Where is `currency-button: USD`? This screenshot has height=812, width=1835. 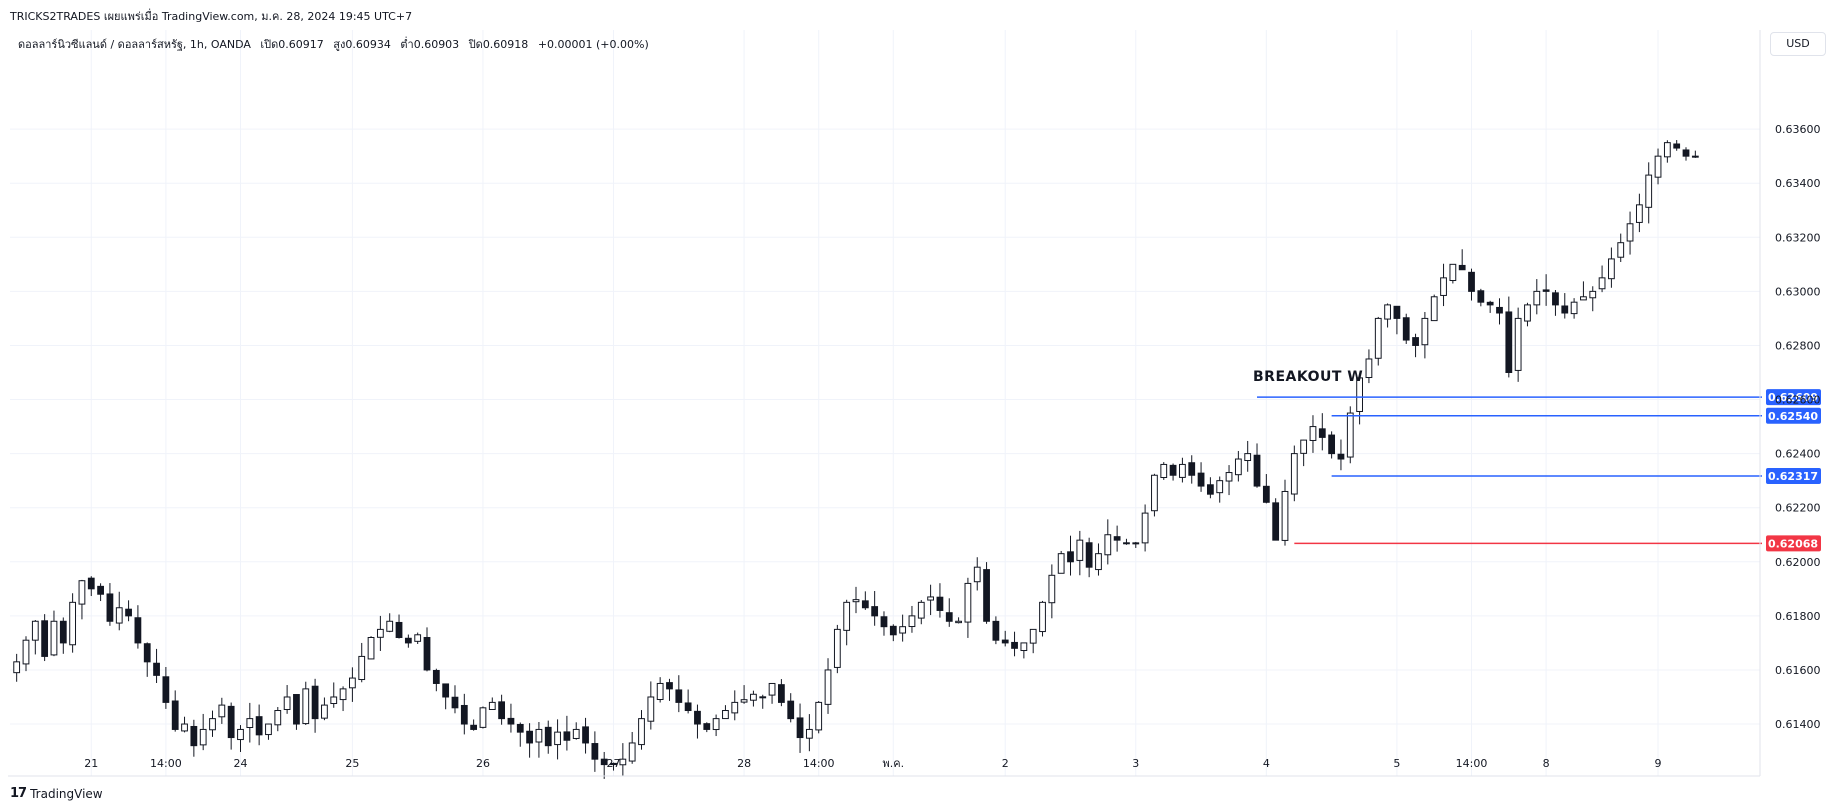 currency-button: USD is located at coordinates (1798, 44).